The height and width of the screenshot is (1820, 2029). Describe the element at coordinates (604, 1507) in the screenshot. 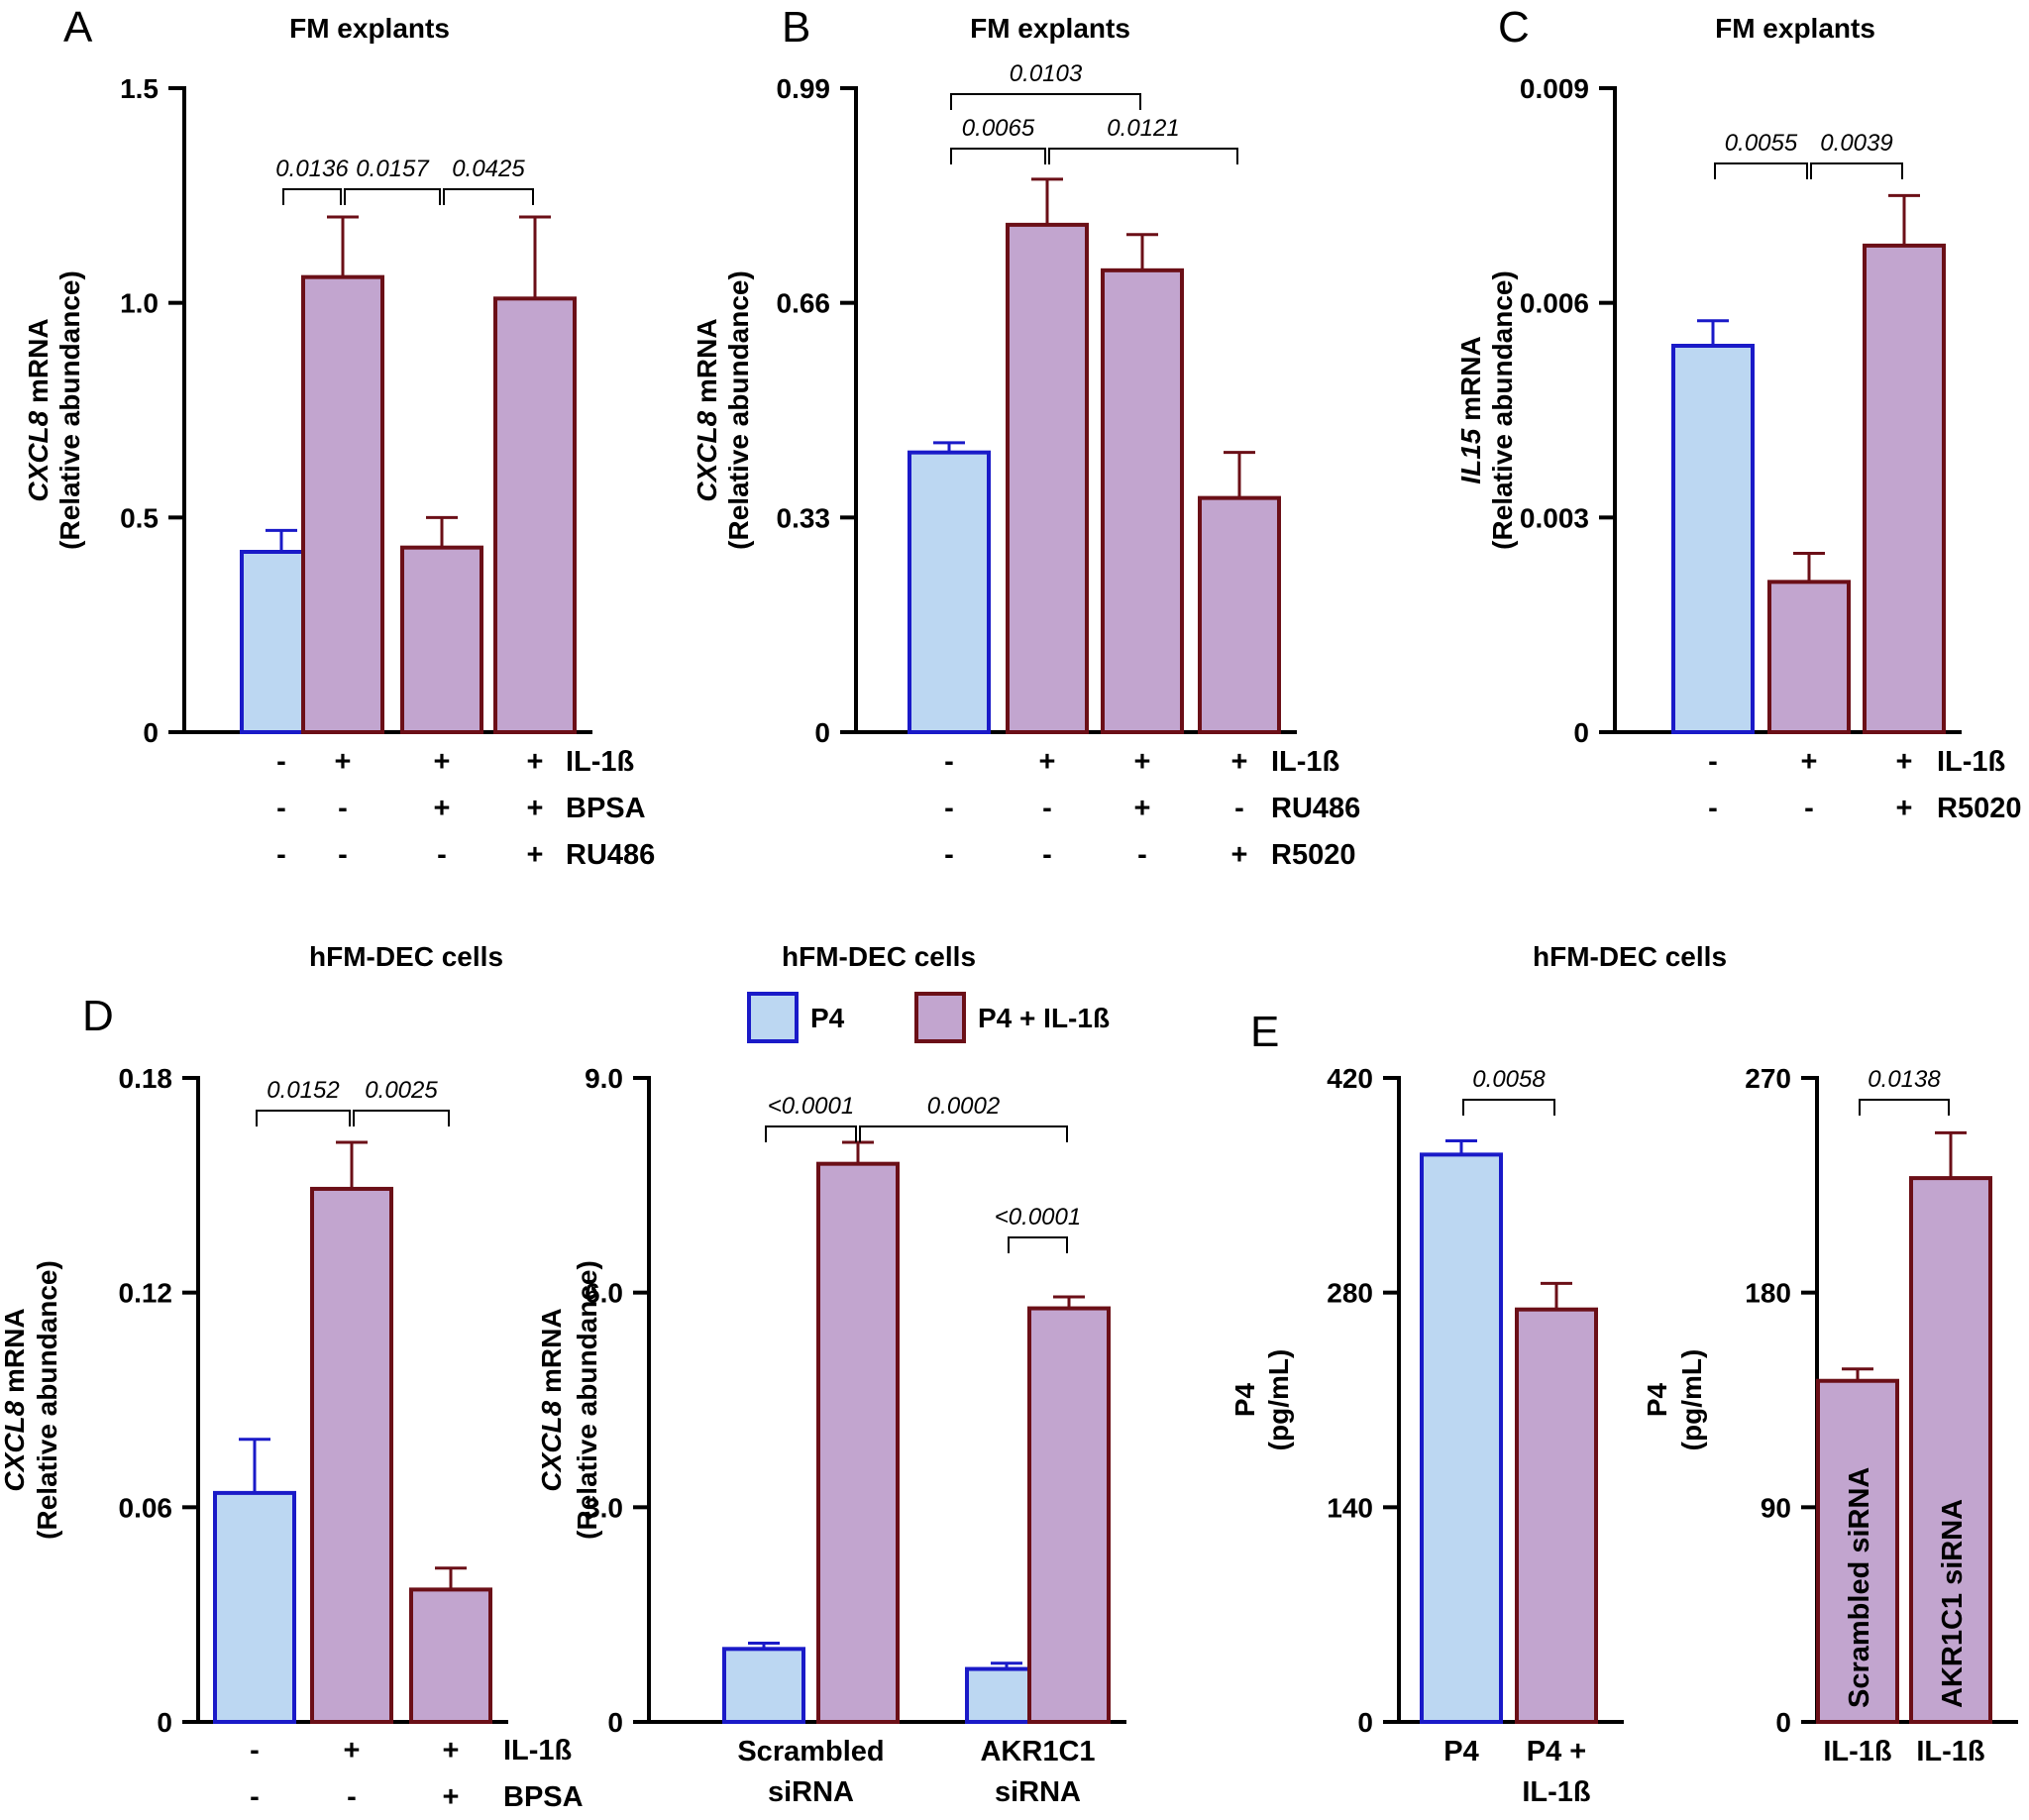

I see `y-tick-label: 3.0` at that location.